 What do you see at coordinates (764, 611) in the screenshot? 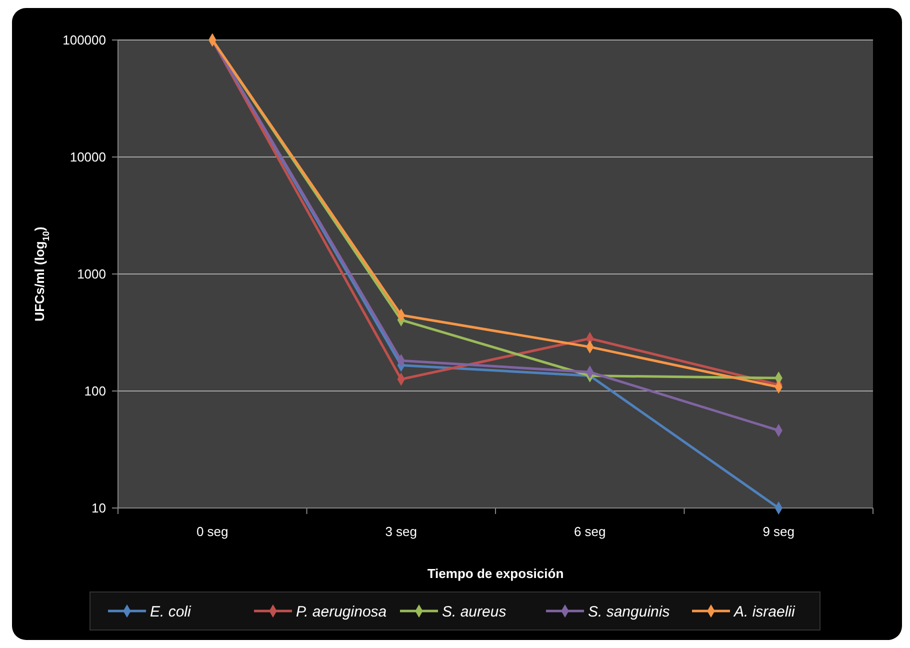
I see `legend-label: A. israelii` at bounding box center [764, 611].